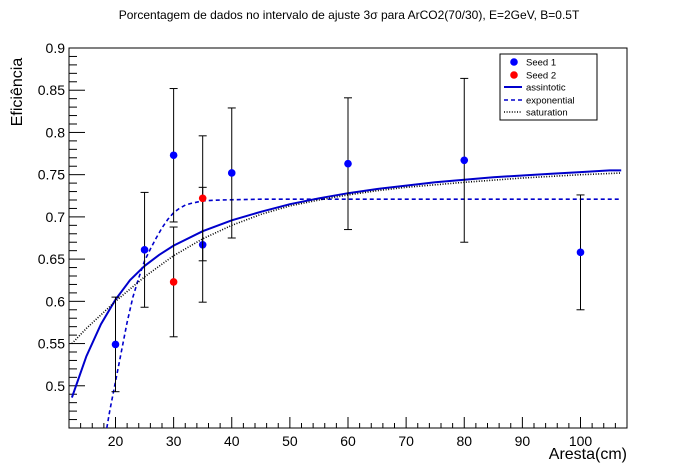 The width and height of the screenshot is (698, 475). What do you see at coordinates (232, 441) in the screenshot?
I see `x-tick-label: 40` at bounding box center [232, 441].